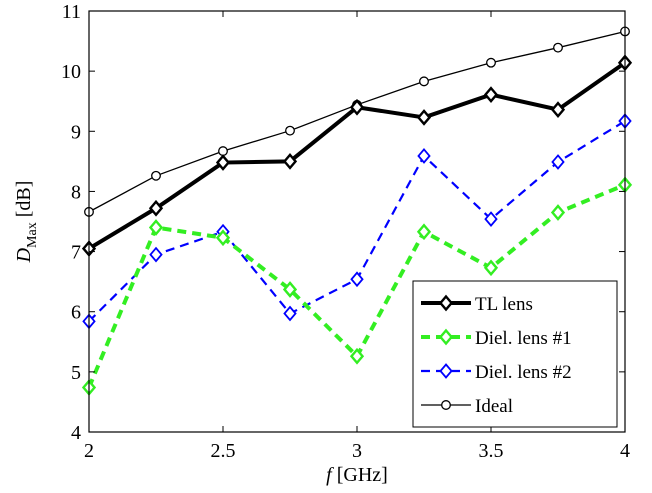 The width and height of the screenshot is (652, 493). What do you see at coordinates (523, 338) in the screenshot?
I see `legend-label: Diel. lens #1` at bounding box center [523, 338].